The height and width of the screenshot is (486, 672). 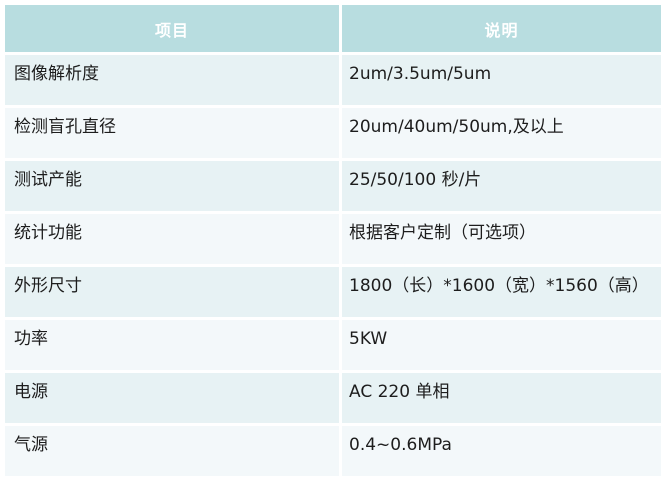 I want to click on row-test-throughput-desc: 25/50/100 秒/片, so click(x=501, y=186).